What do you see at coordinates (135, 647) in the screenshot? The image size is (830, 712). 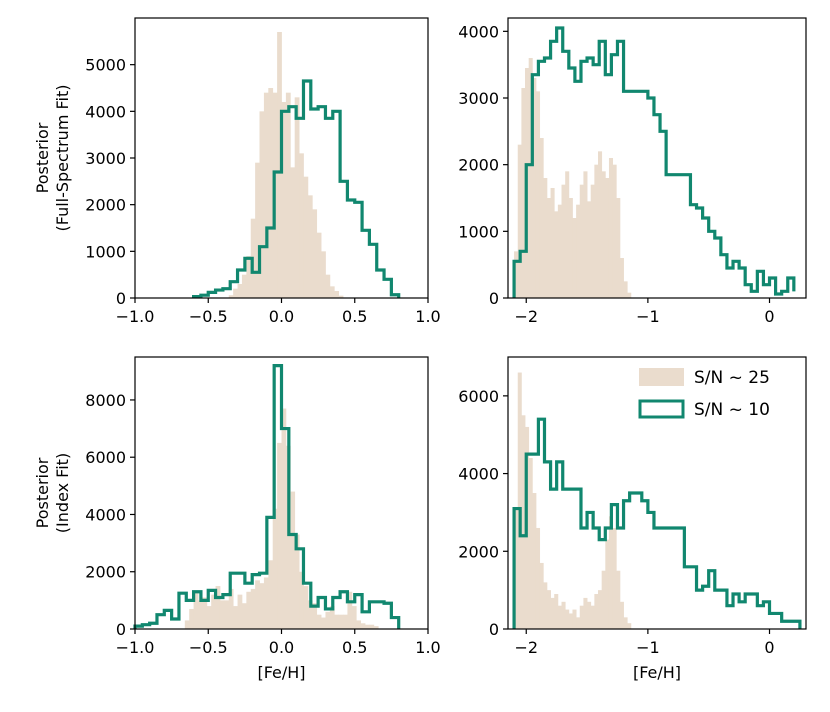 I see `x-tick-label: −1.0` at bounding box center [135, 647].